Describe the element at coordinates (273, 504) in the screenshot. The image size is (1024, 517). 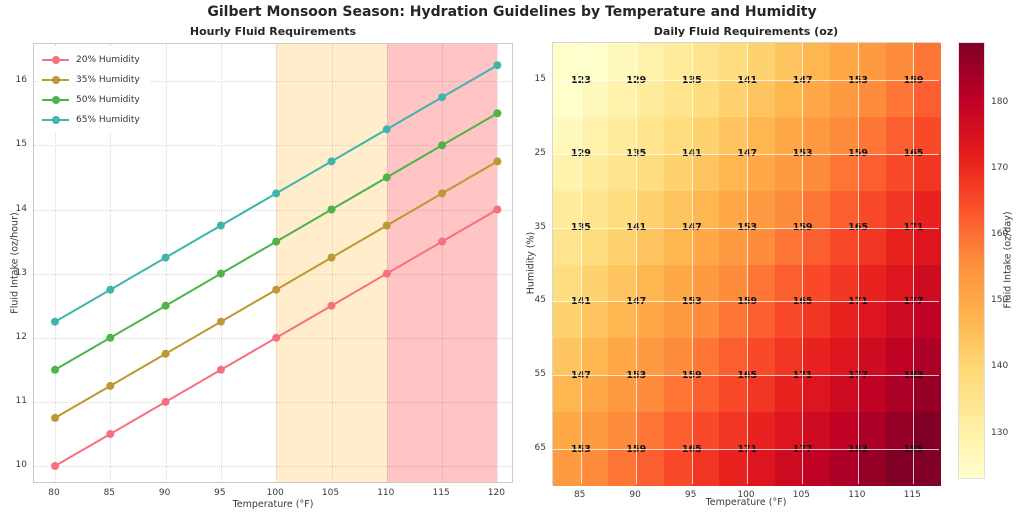
I see `line-chart-xlabel: Temperature (°F)` at that location.